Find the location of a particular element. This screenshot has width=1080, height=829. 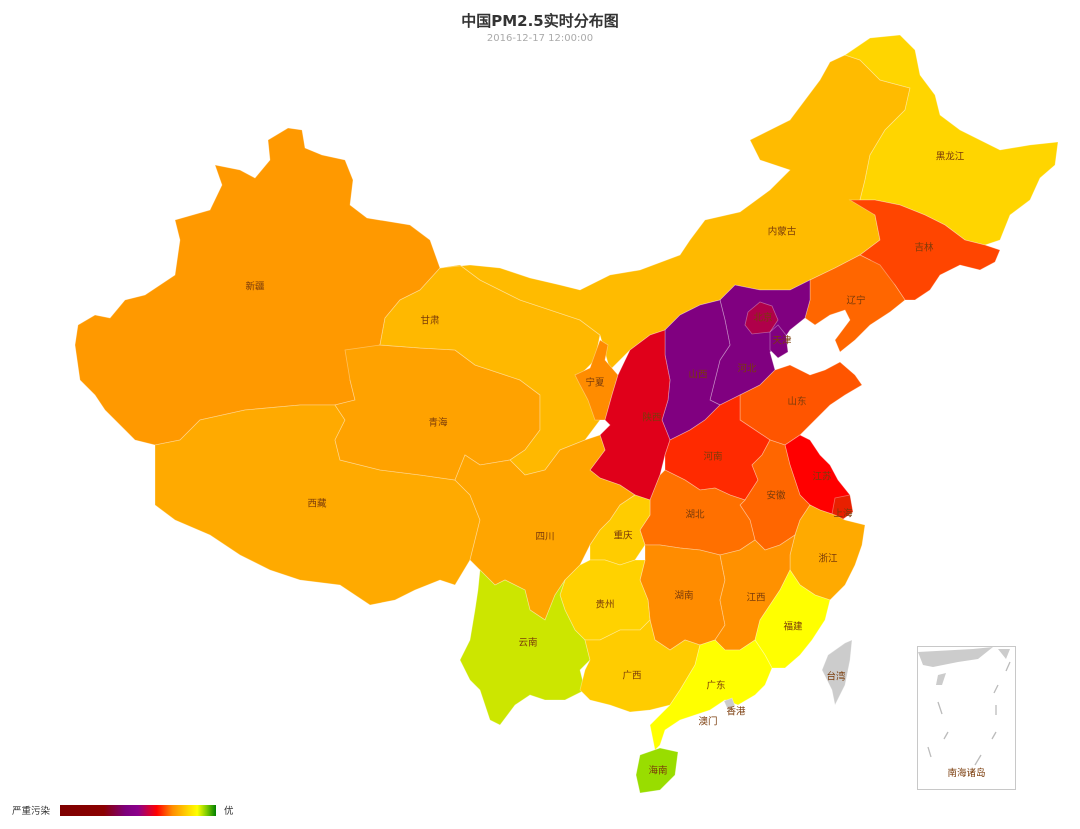

province-shanghai is located at coordinates (842, 507).